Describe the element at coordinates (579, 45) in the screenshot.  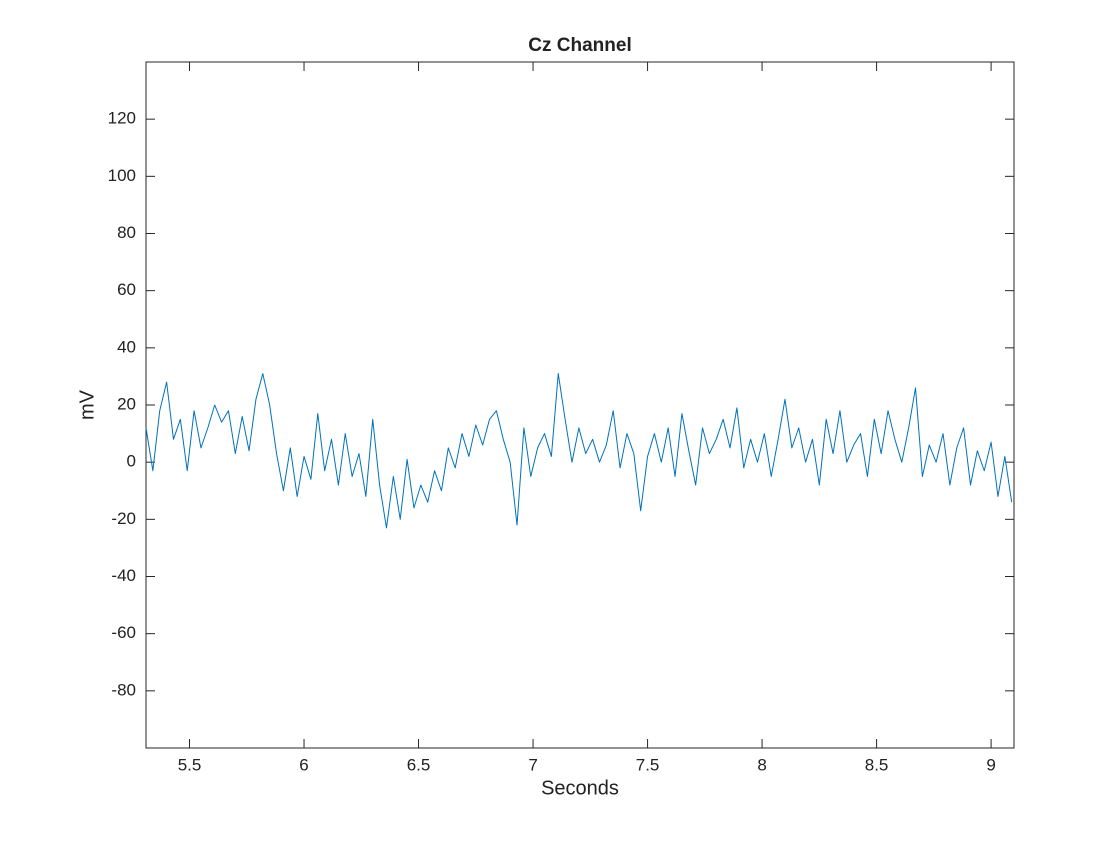
I see `chart-title: Cz Channel` at that location.